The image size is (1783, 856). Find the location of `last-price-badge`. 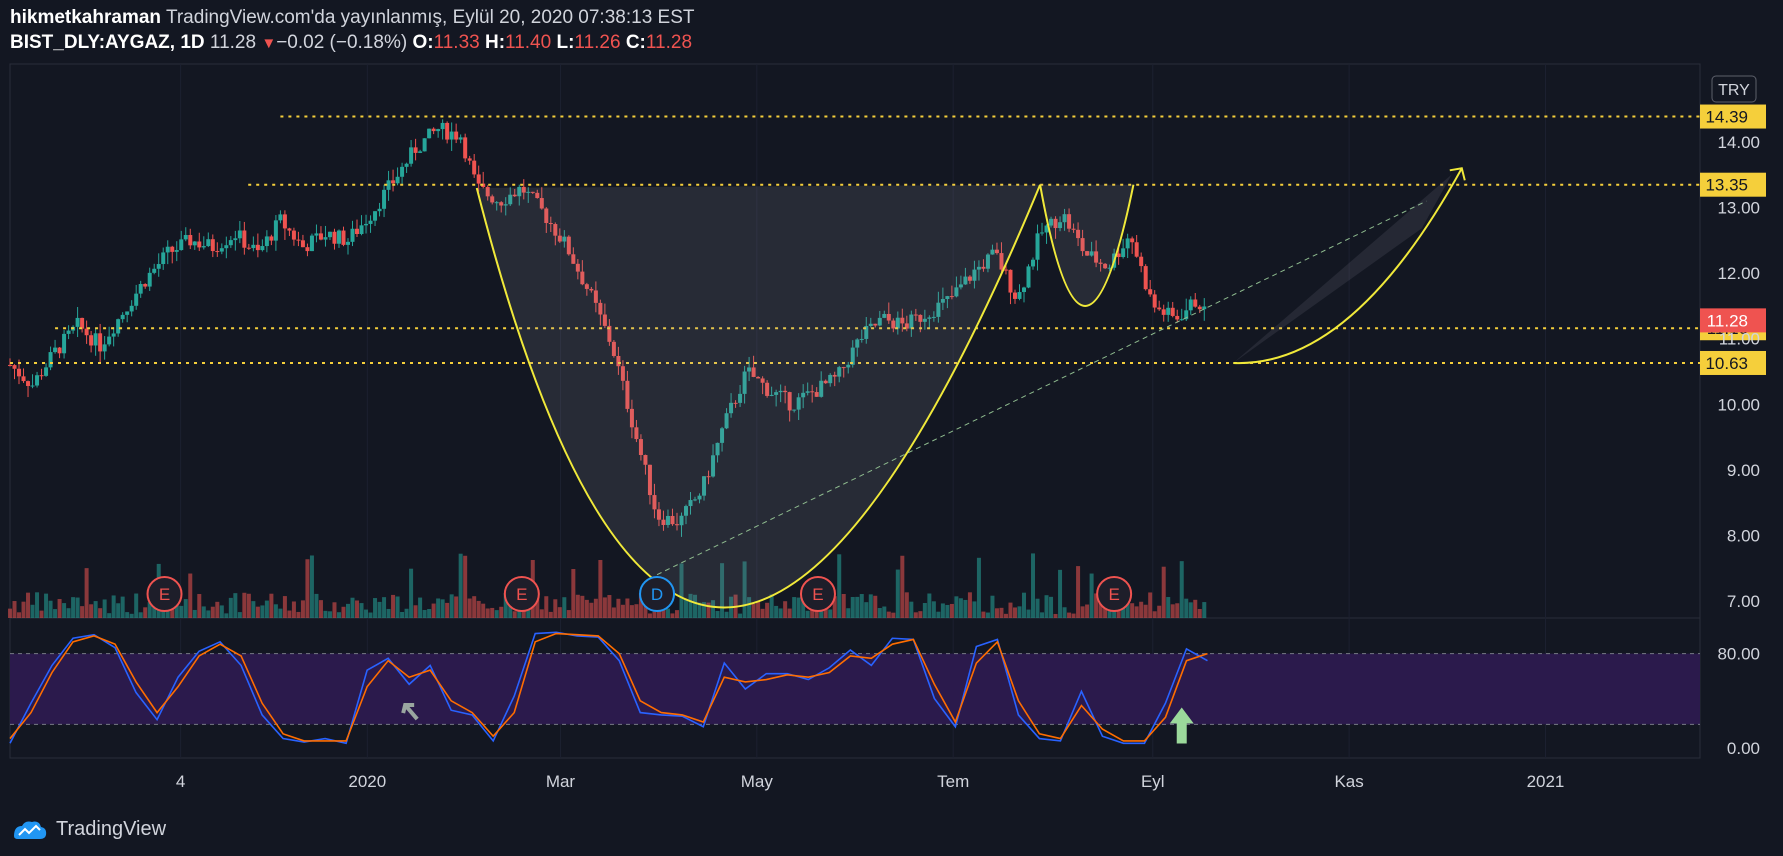

last-price-badge is located at coordinates (1733, 320).